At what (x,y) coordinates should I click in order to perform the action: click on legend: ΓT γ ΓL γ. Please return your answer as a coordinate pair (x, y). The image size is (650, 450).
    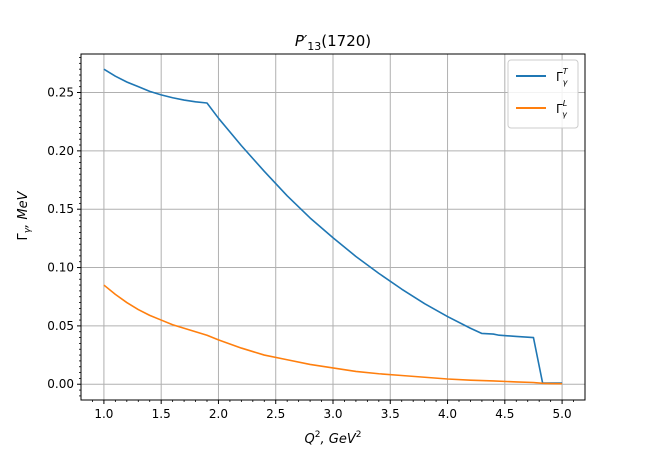
    Looking at the image, I should click on (543, 94).